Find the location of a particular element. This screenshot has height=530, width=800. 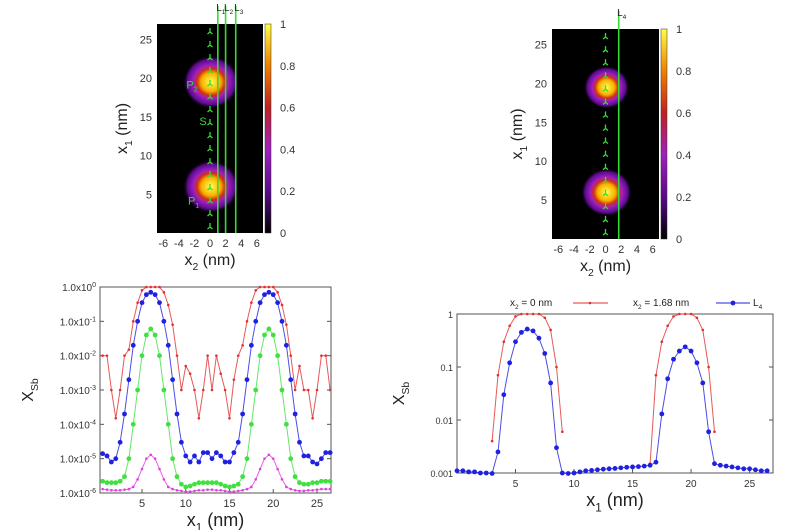

colorbar-tick-label: 1 is located at coordinates (679, 30).